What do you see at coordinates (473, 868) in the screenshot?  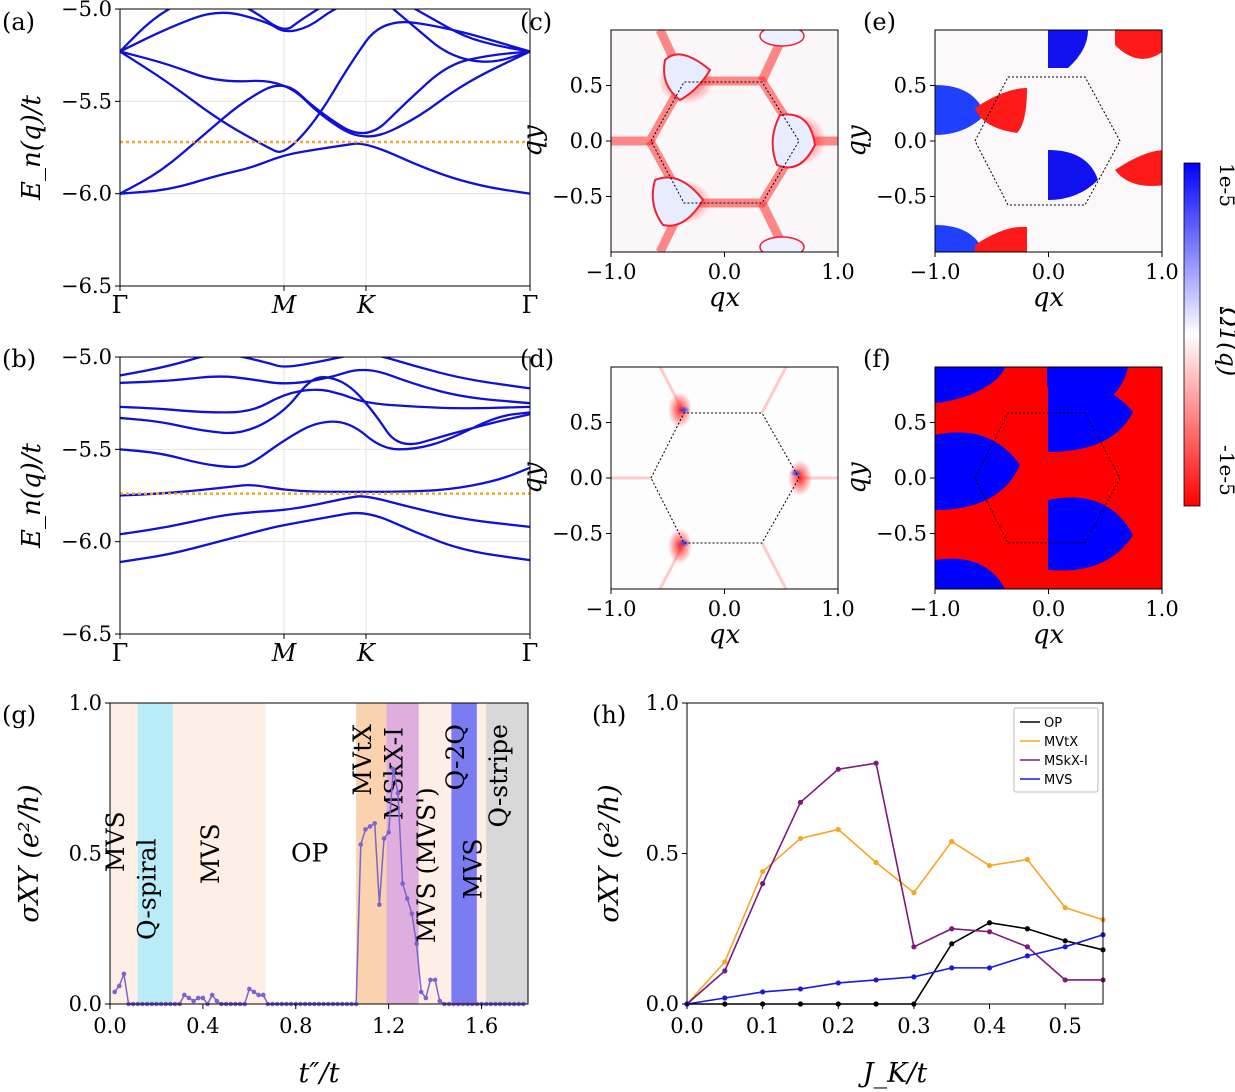 I see `phase-label-8: MVS` at bounding box center [473, 868].